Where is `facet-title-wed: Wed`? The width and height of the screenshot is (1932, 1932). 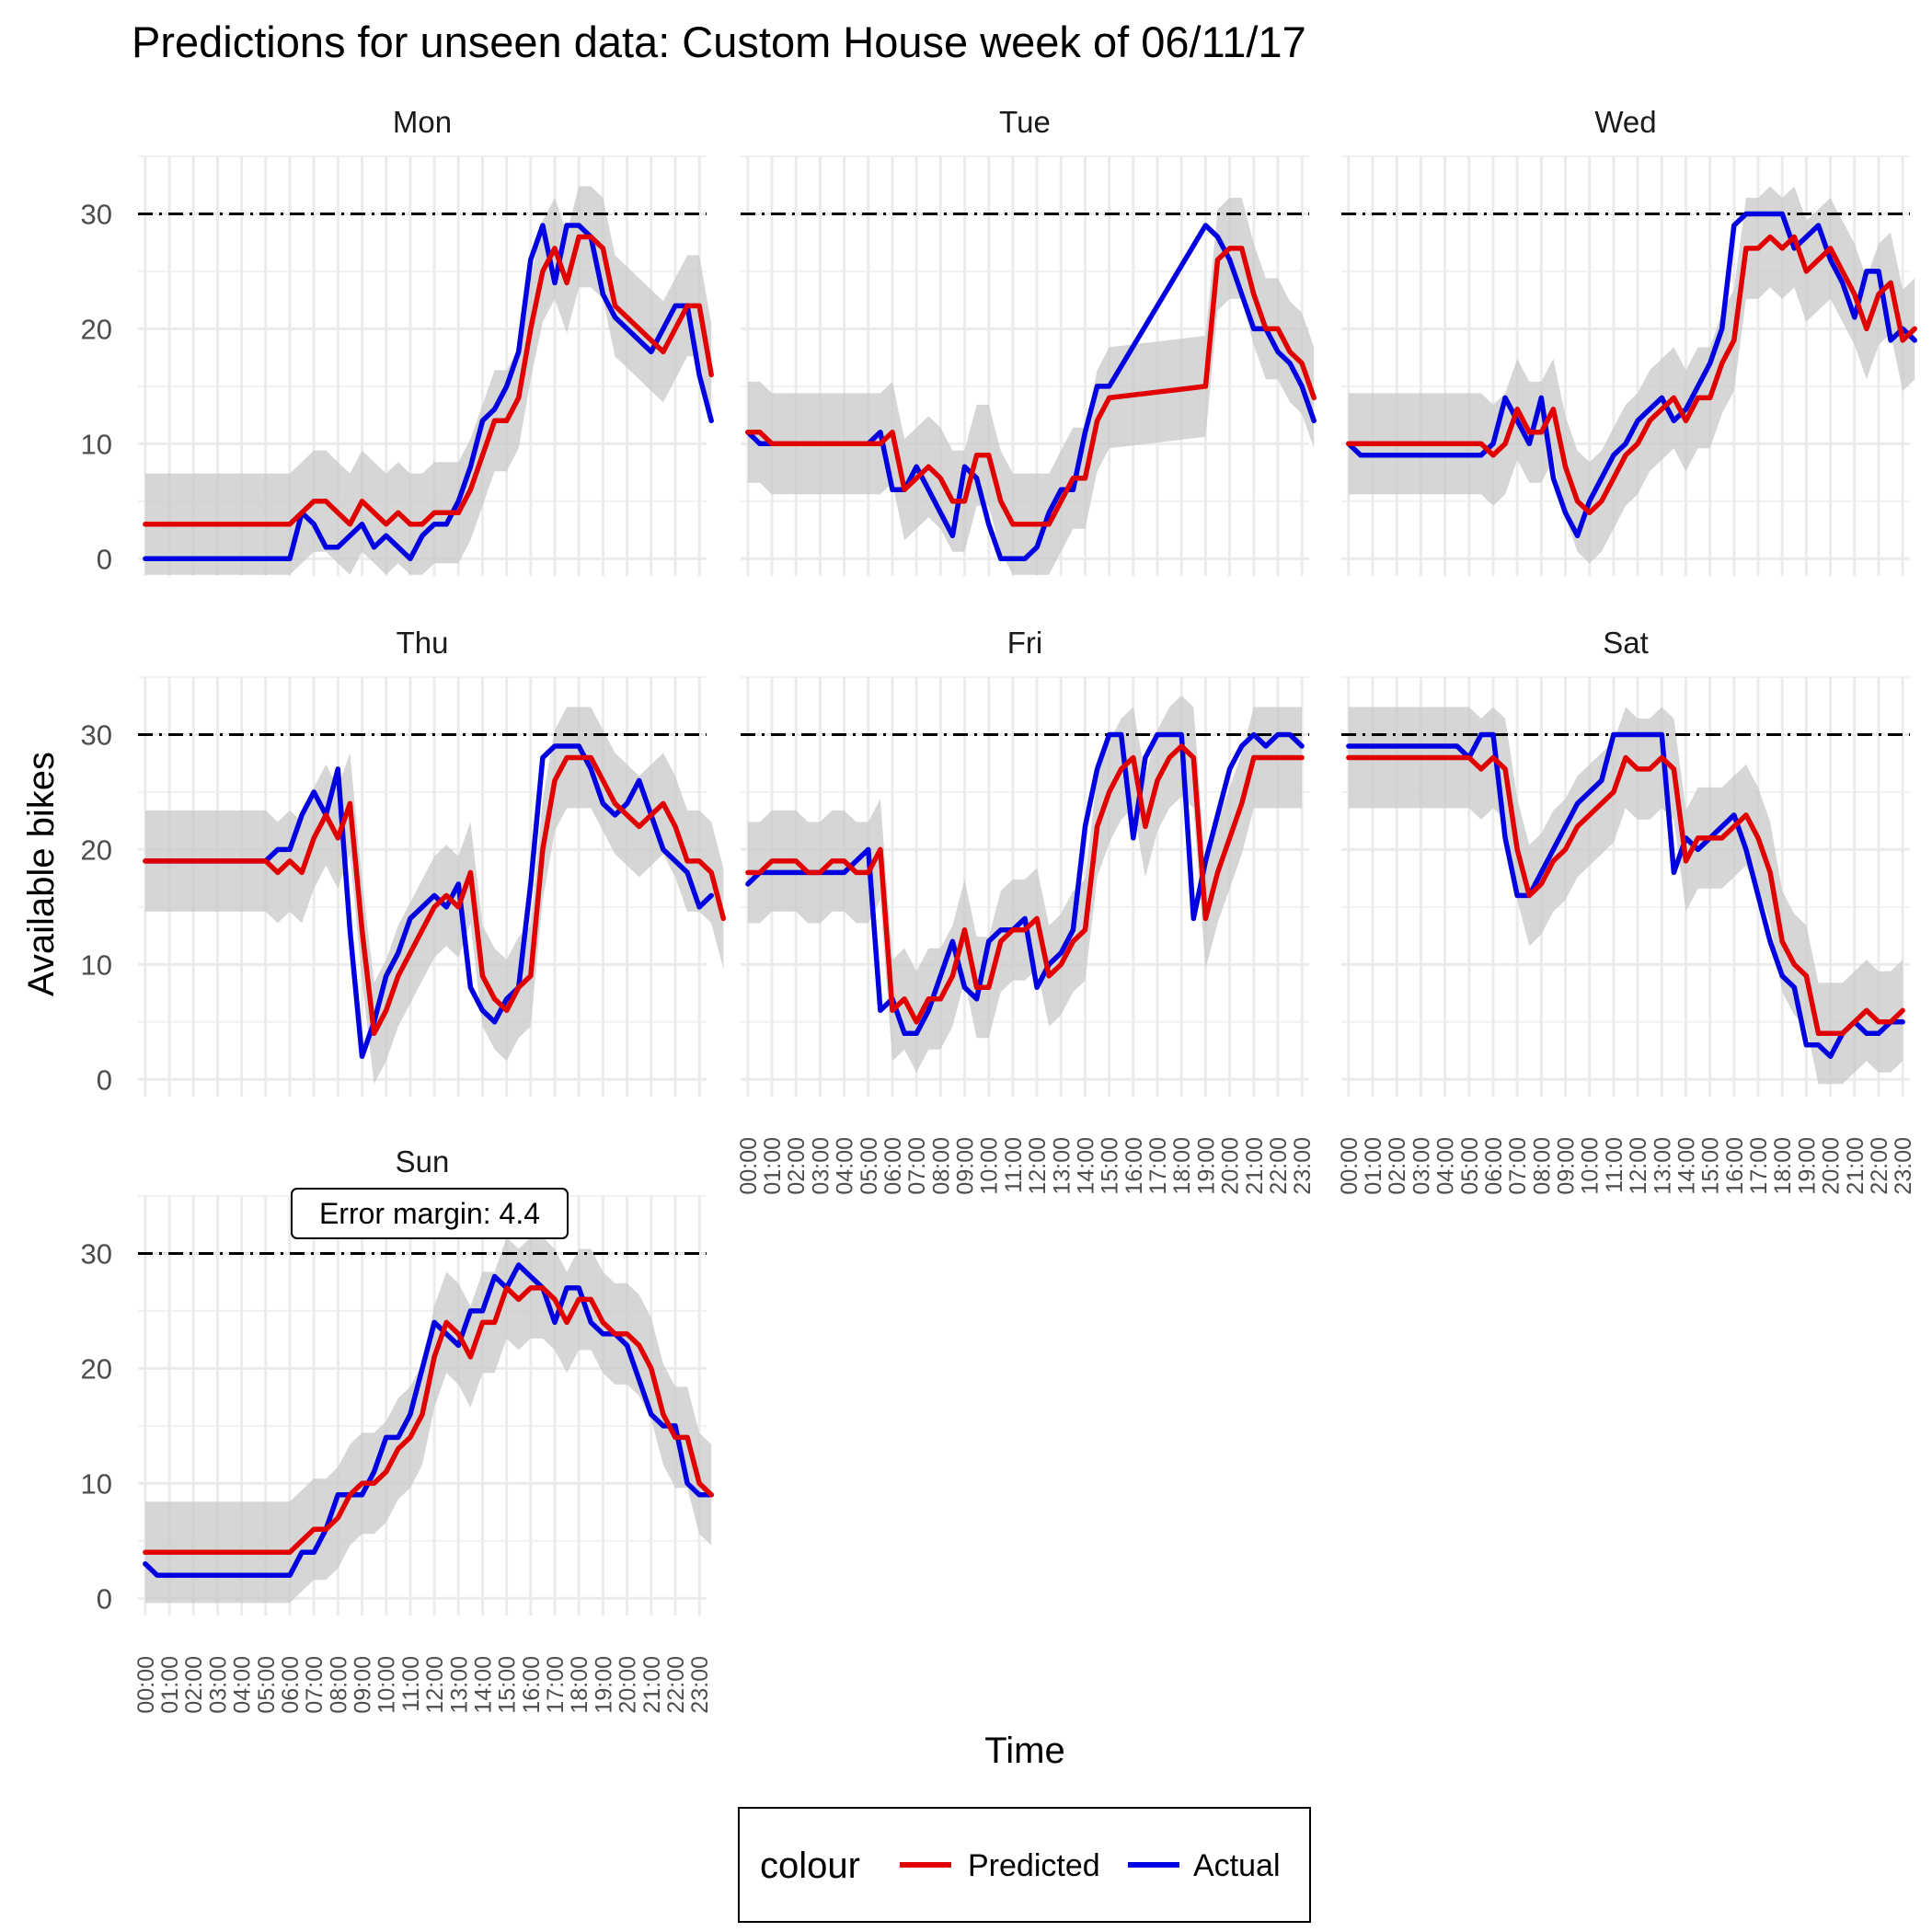
facet-title-wed: Wed is located at coordinates (1625, 122).